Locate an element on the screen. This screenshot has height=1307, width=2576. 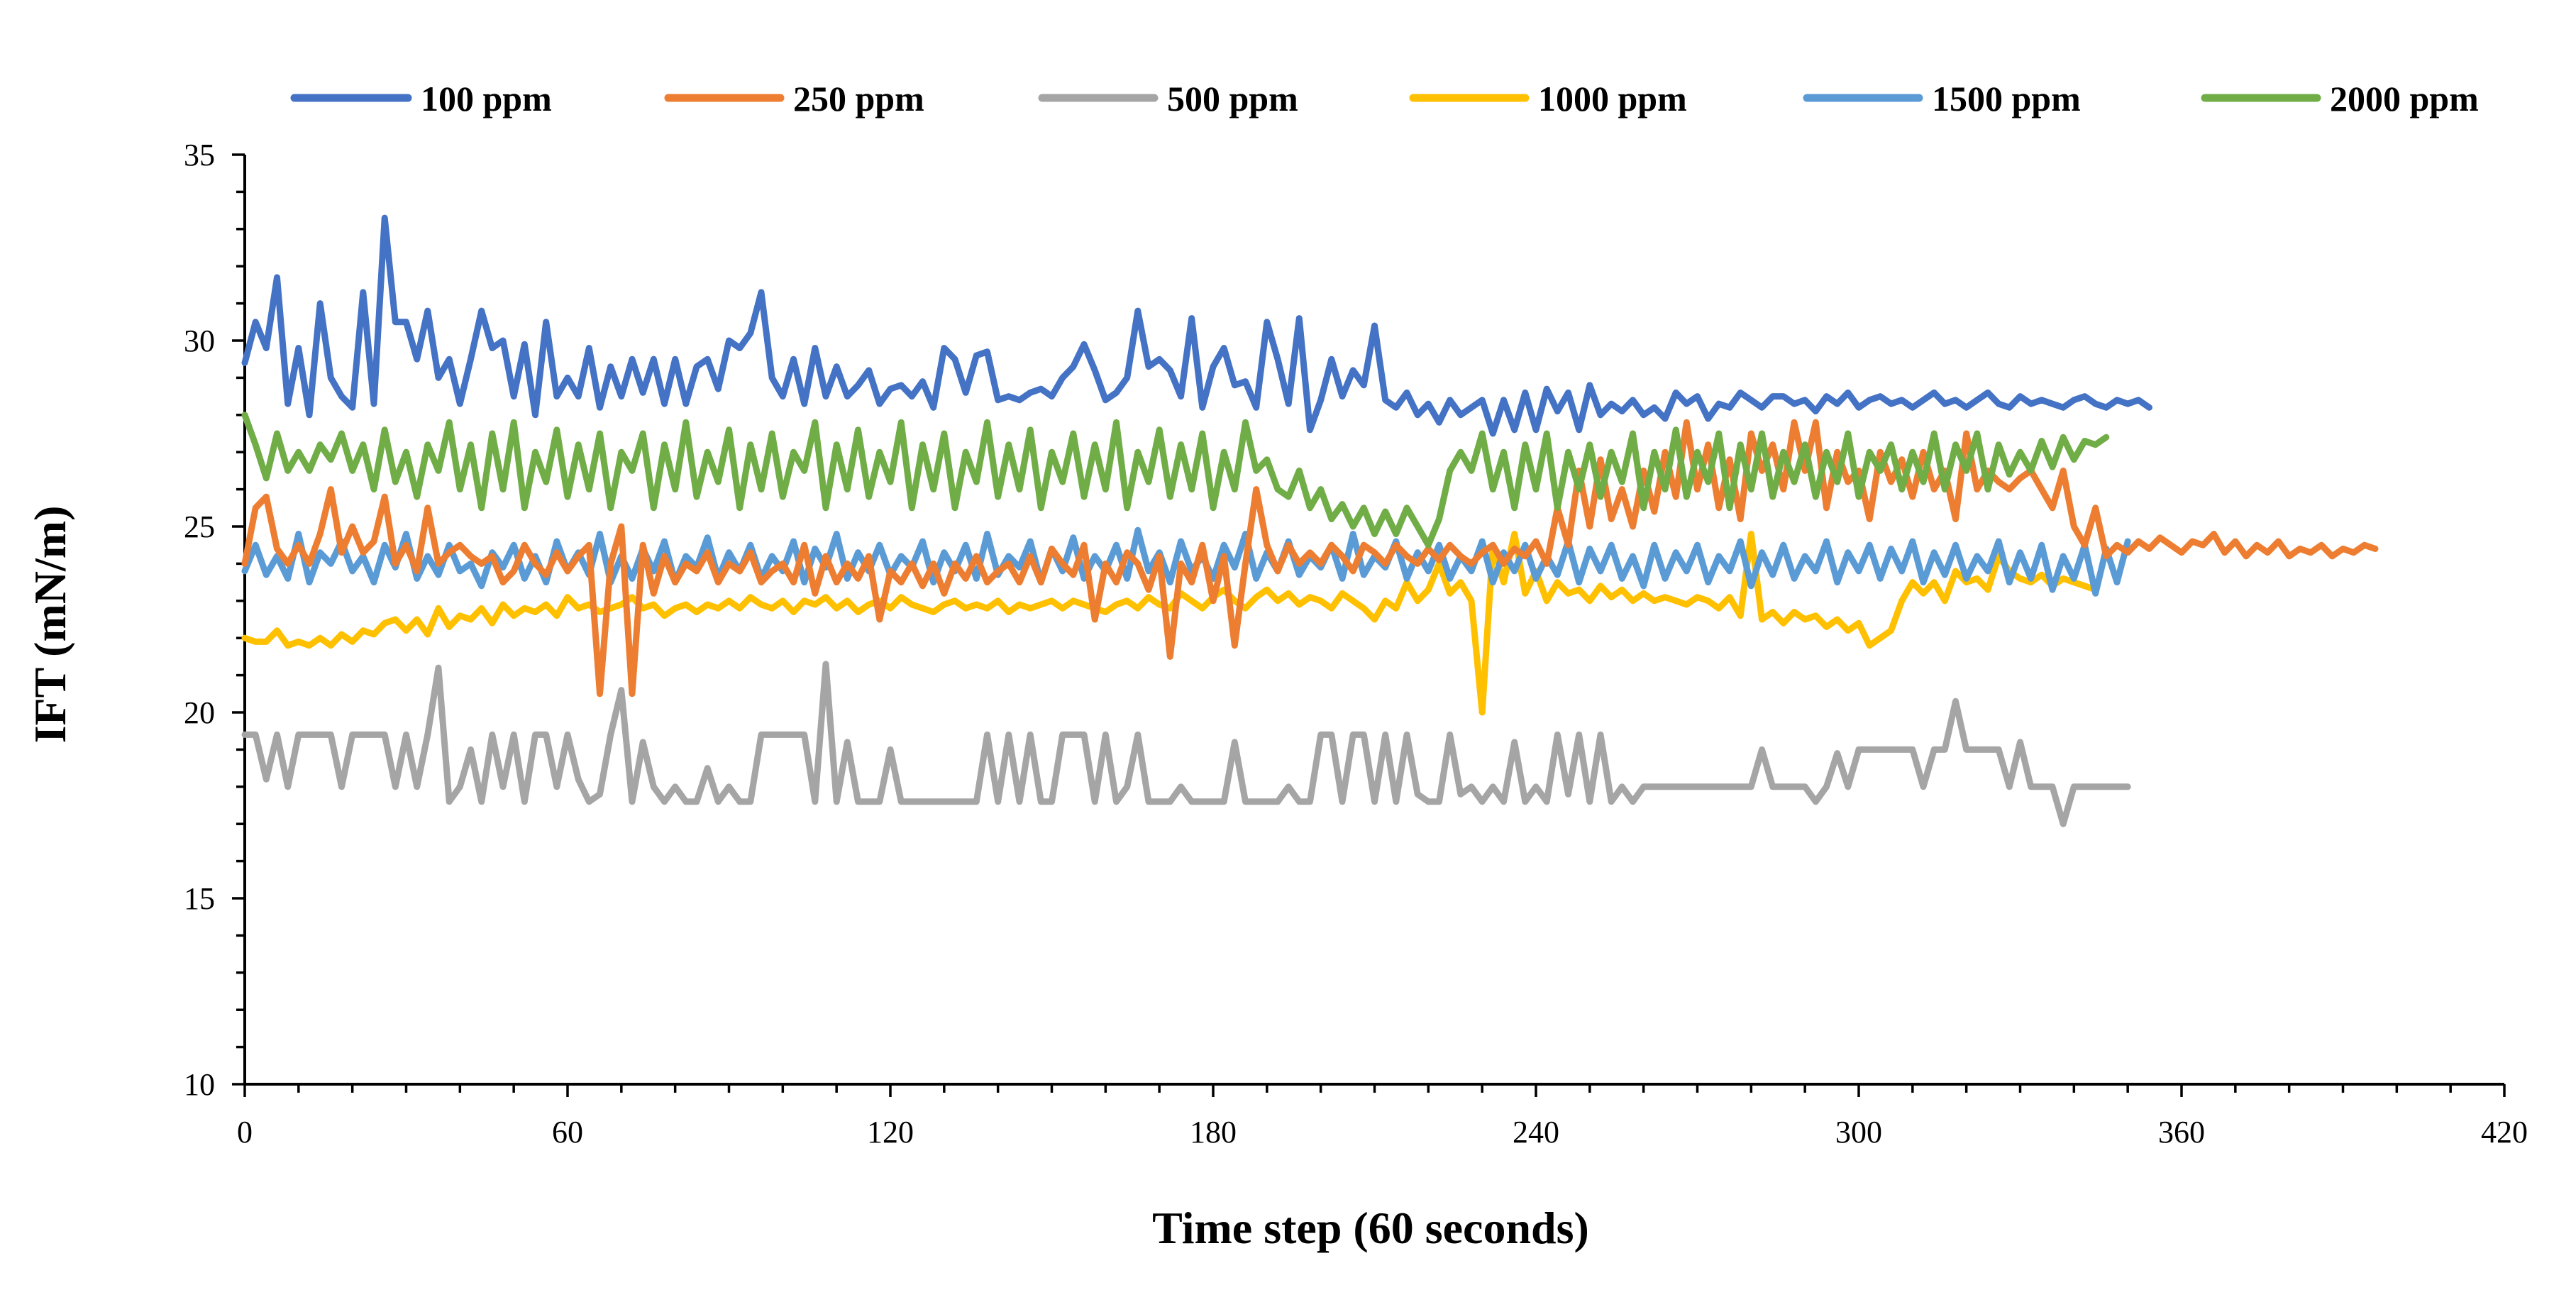
y-tick-label: 25 is located at coordinates (199, 526).